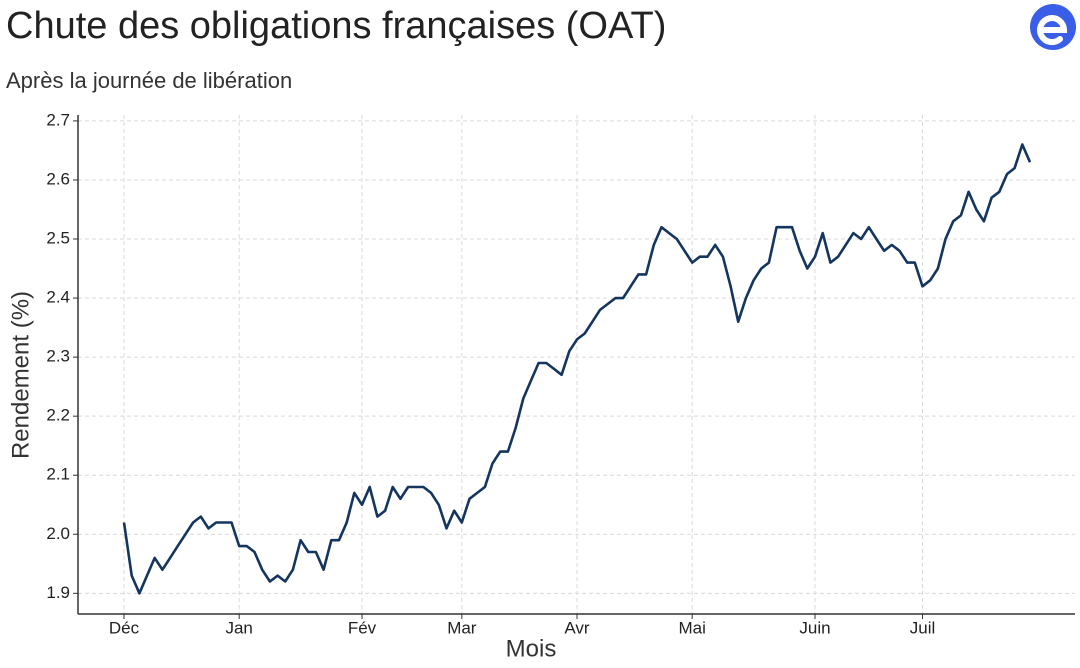 The width and height of the screenshot is (1080, 668). I want to click on x-tick-label: Juil, so click(923, 627).